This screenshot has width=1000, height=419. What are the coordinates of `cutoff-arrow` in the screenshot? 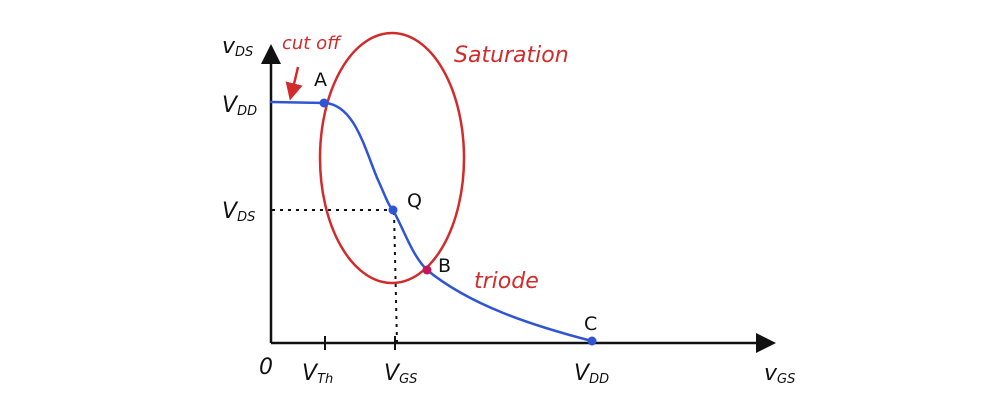 It's located at (294, 83).